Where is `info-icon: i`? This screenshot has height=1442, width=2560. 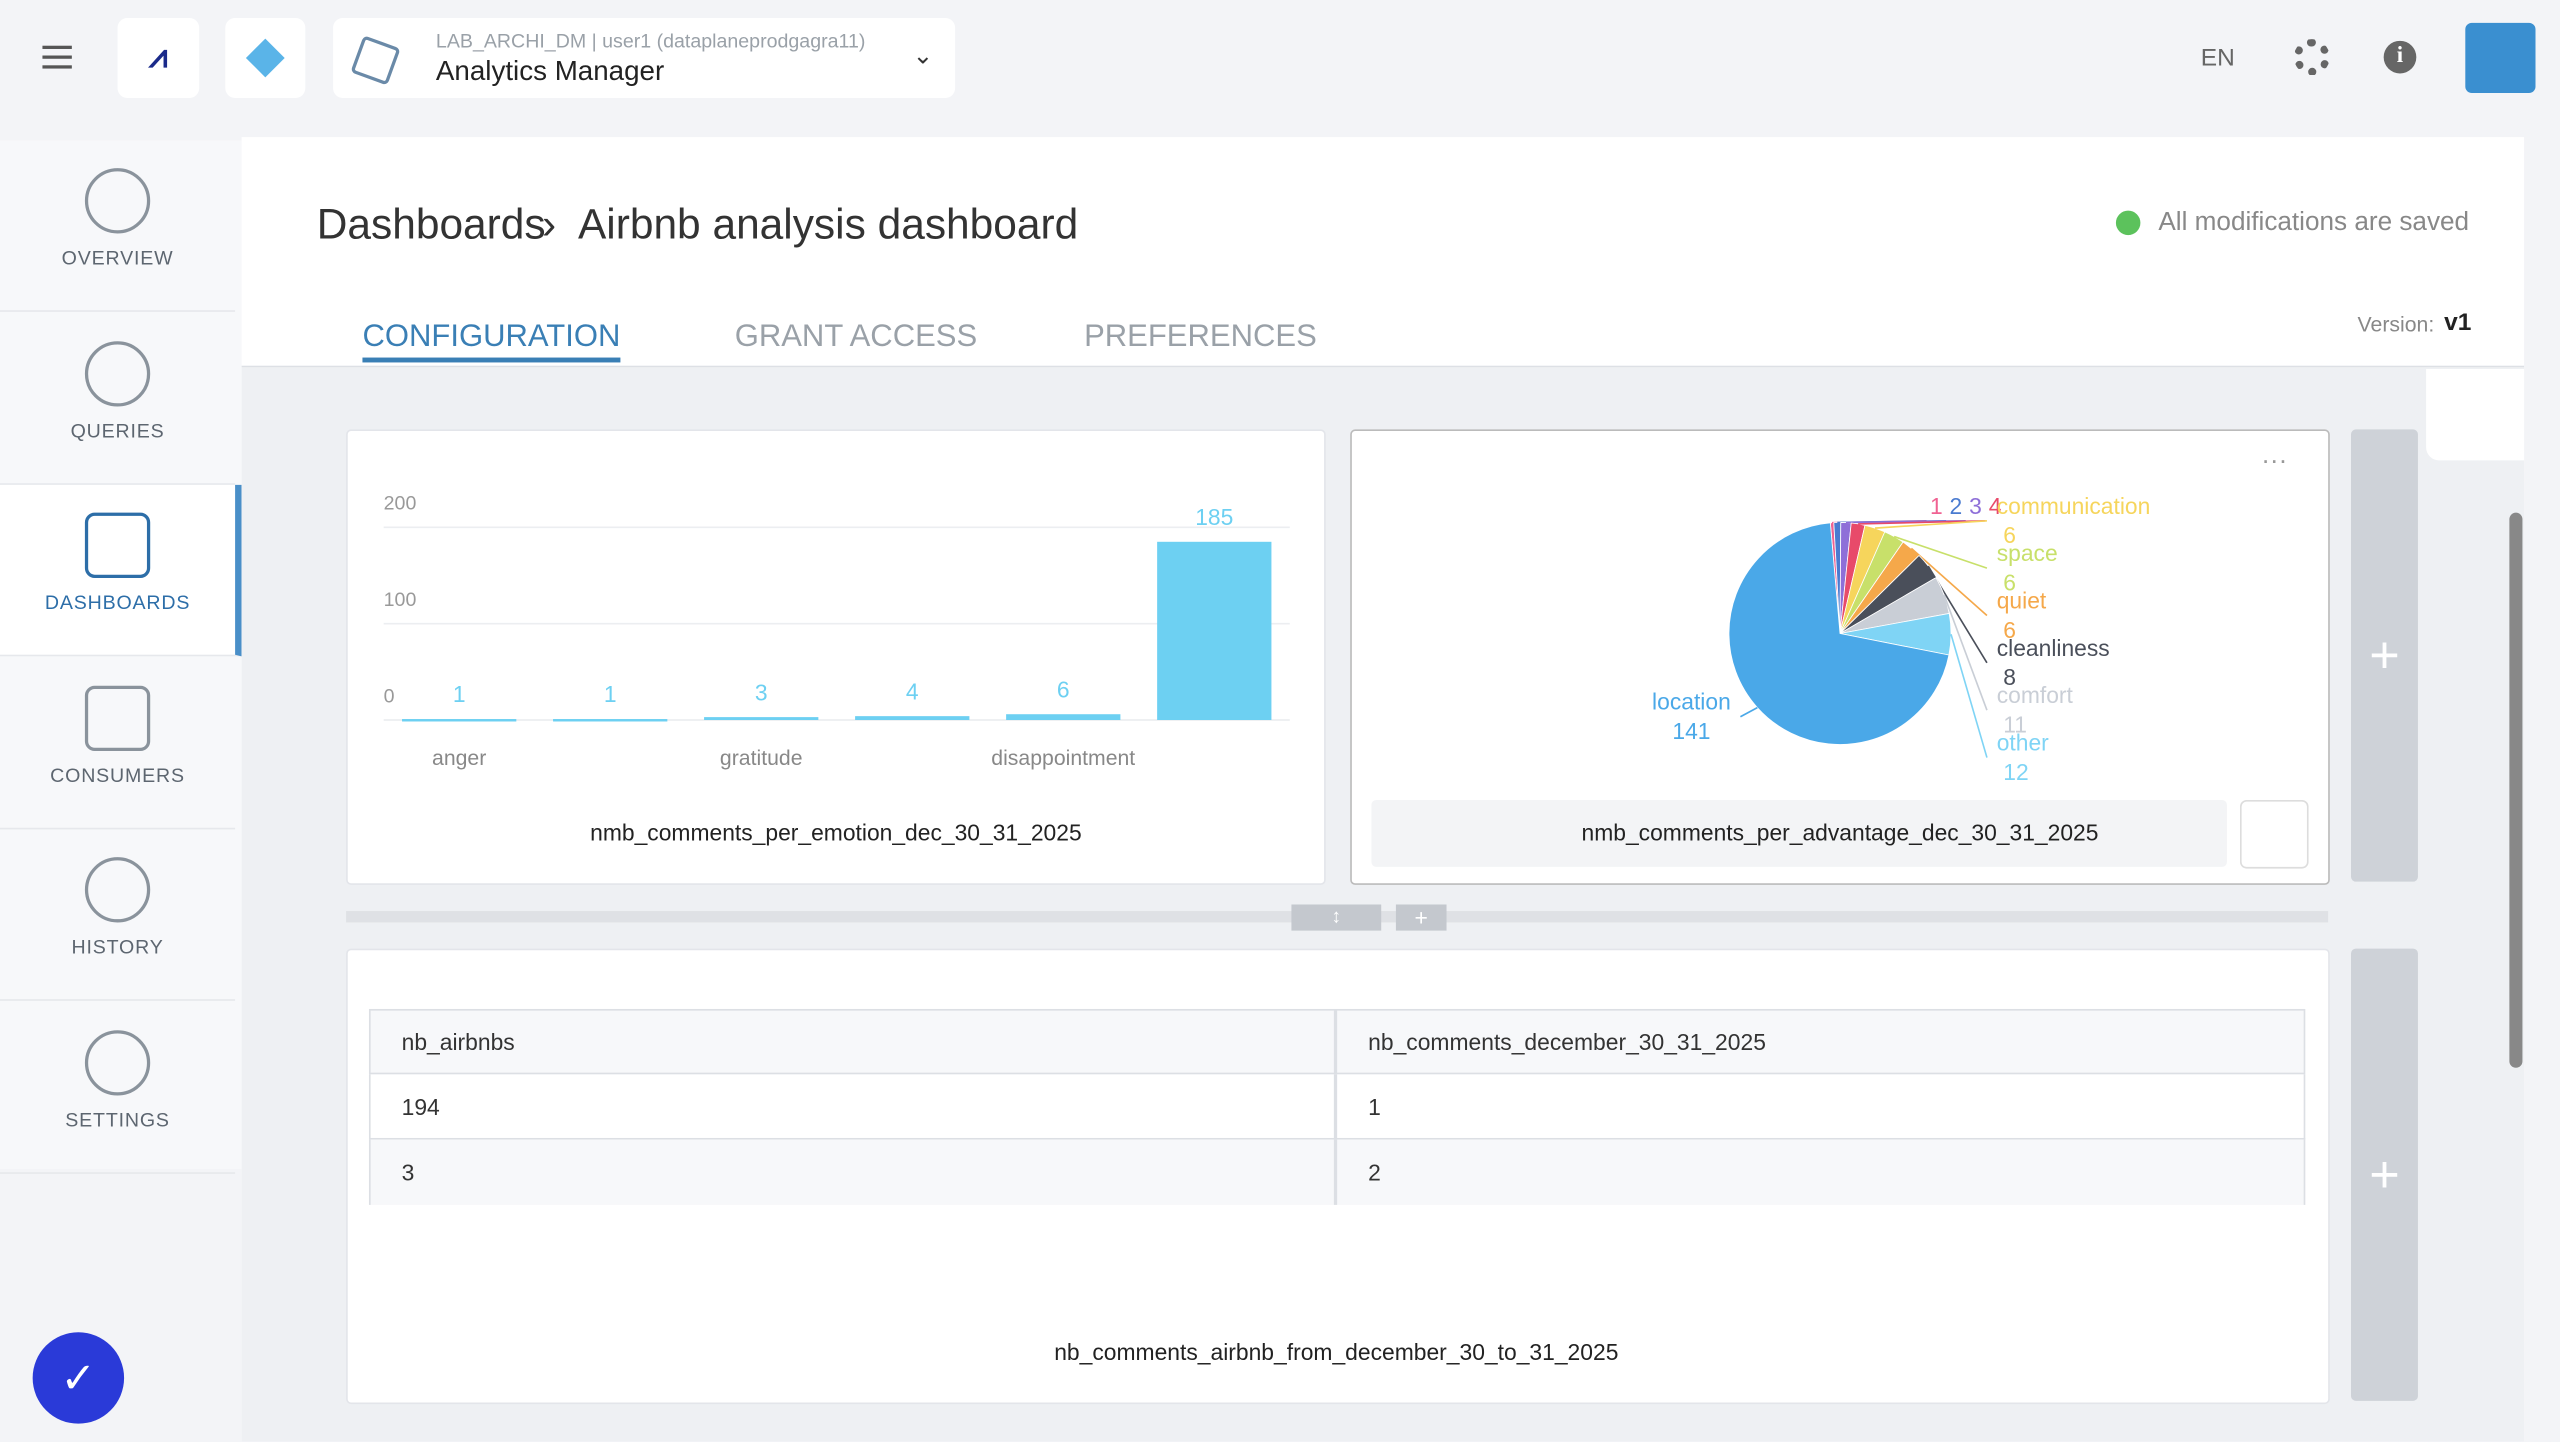 info-icon: i is located at coordinates (2400, 57).